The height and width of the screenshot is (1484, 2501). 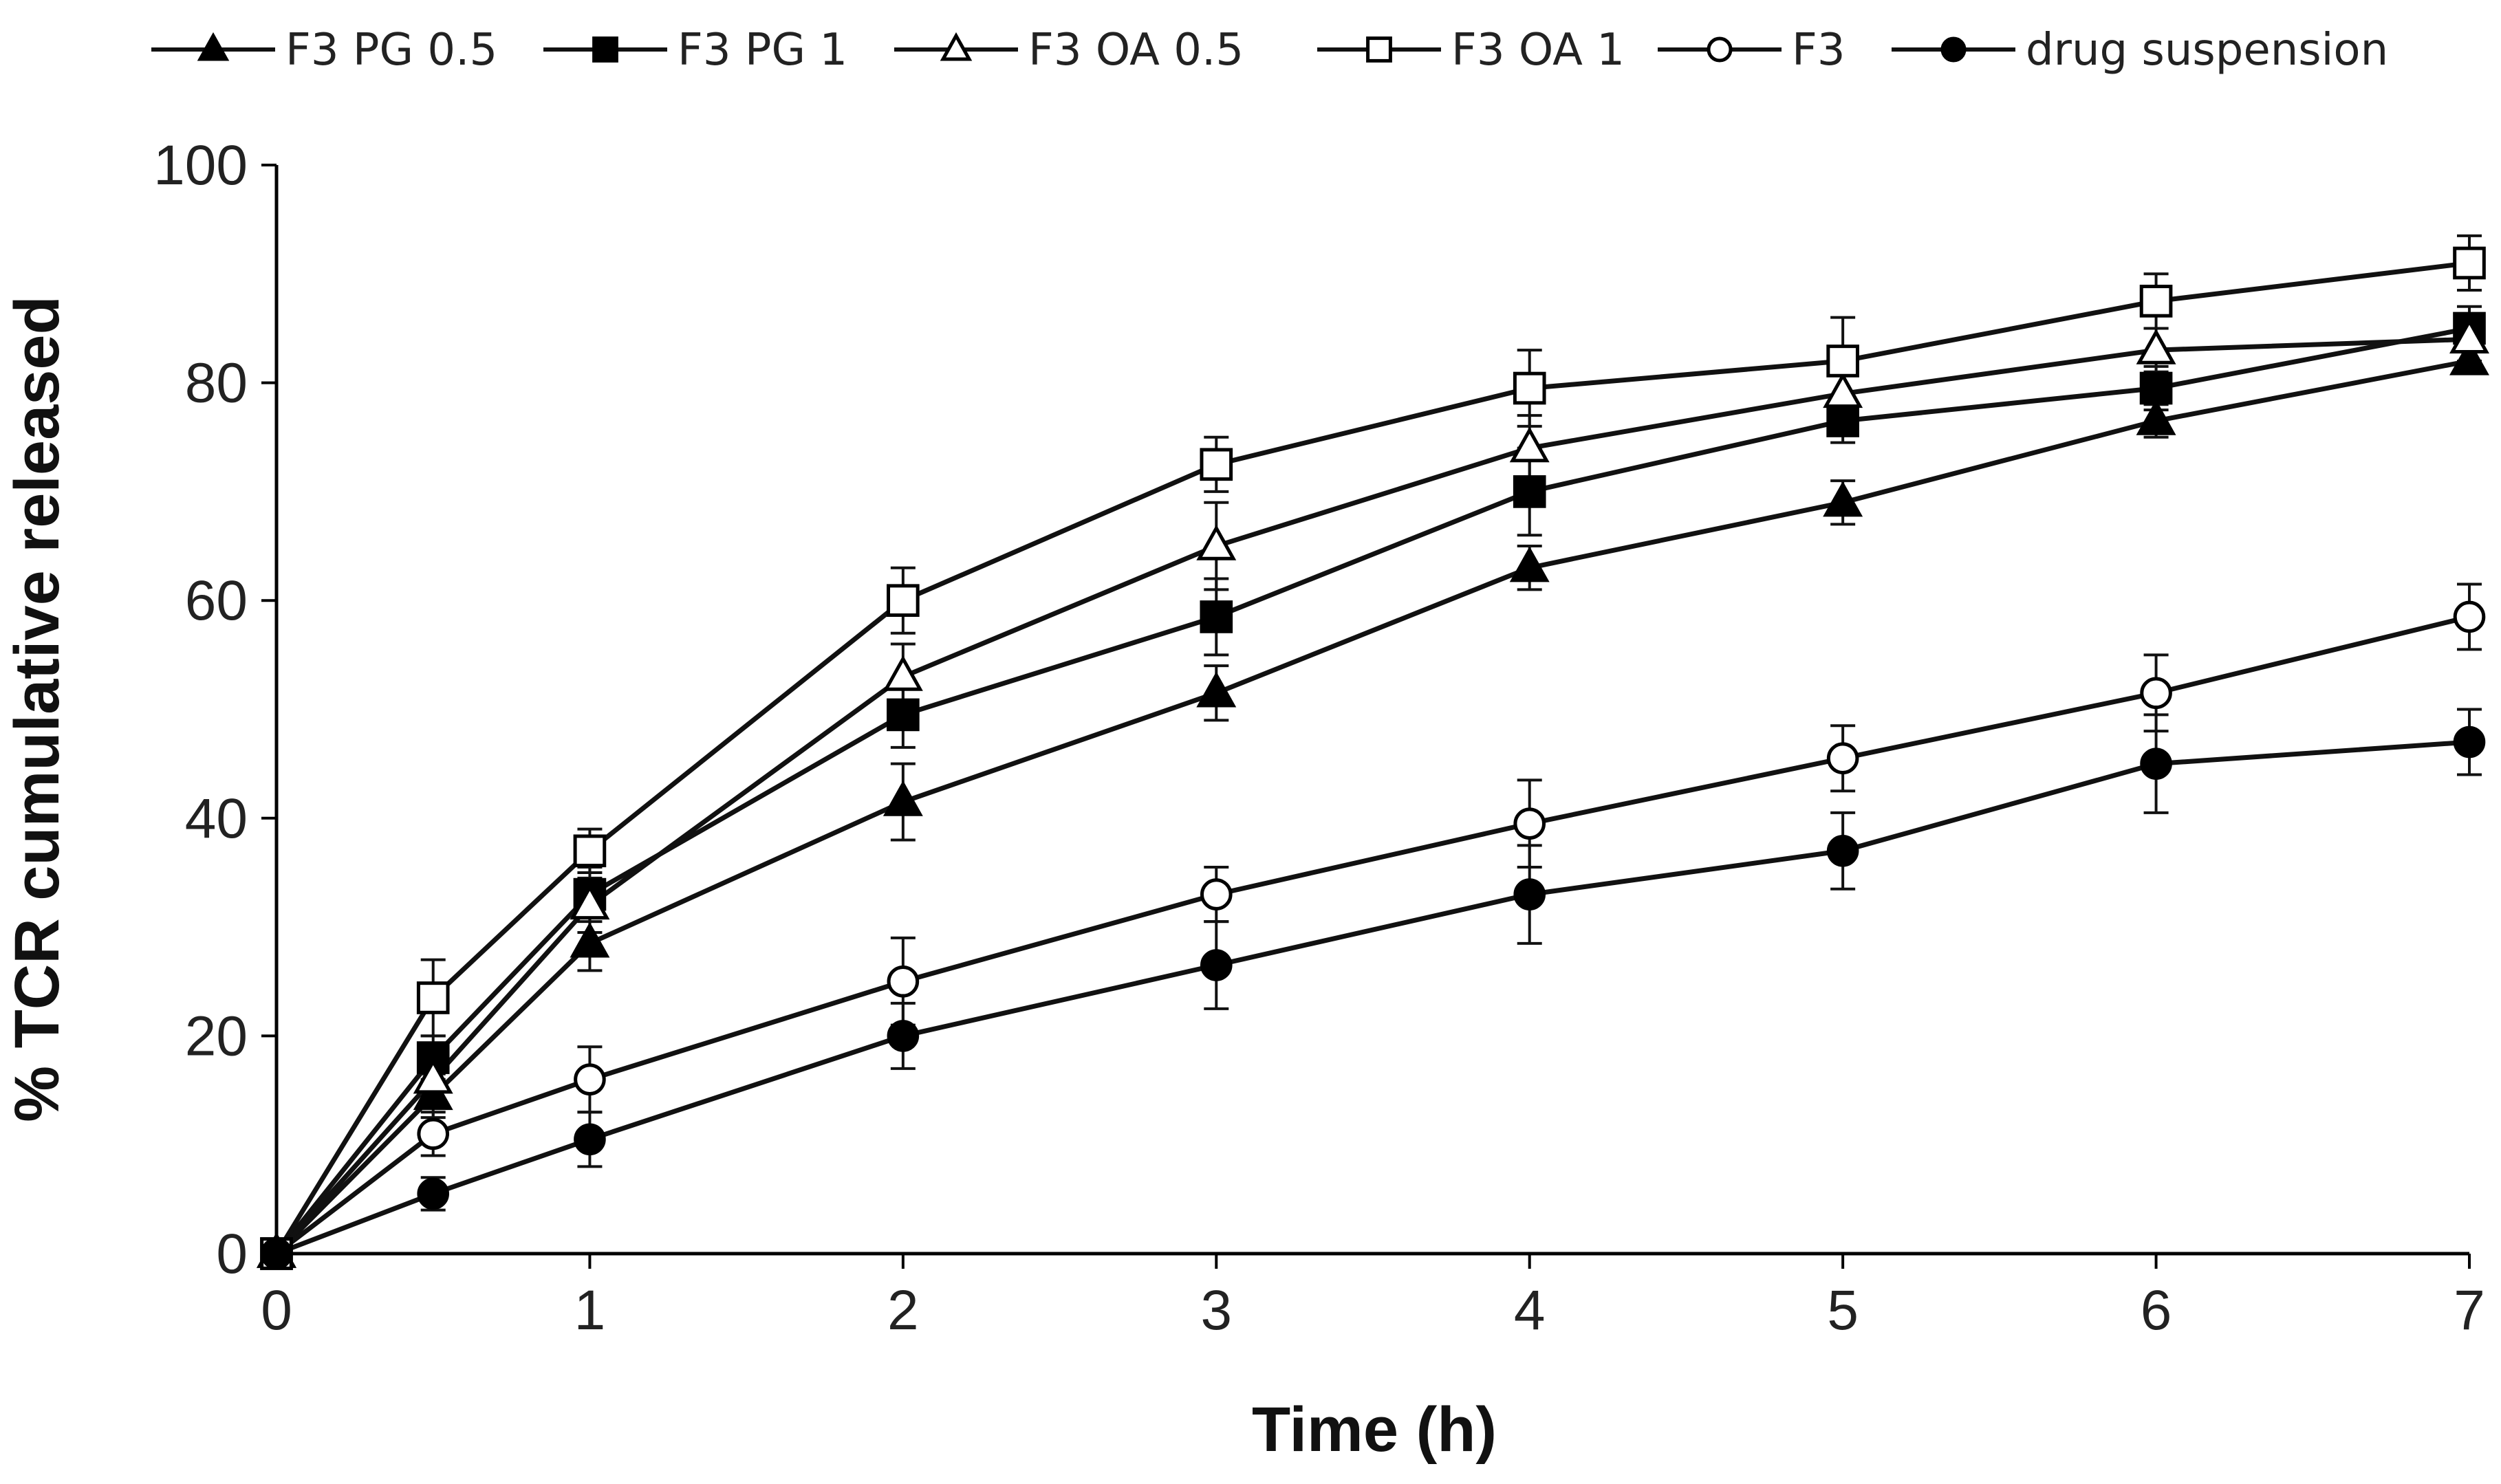 I want to click on x-tick-label: 3, so click(x=1216, y=1310).